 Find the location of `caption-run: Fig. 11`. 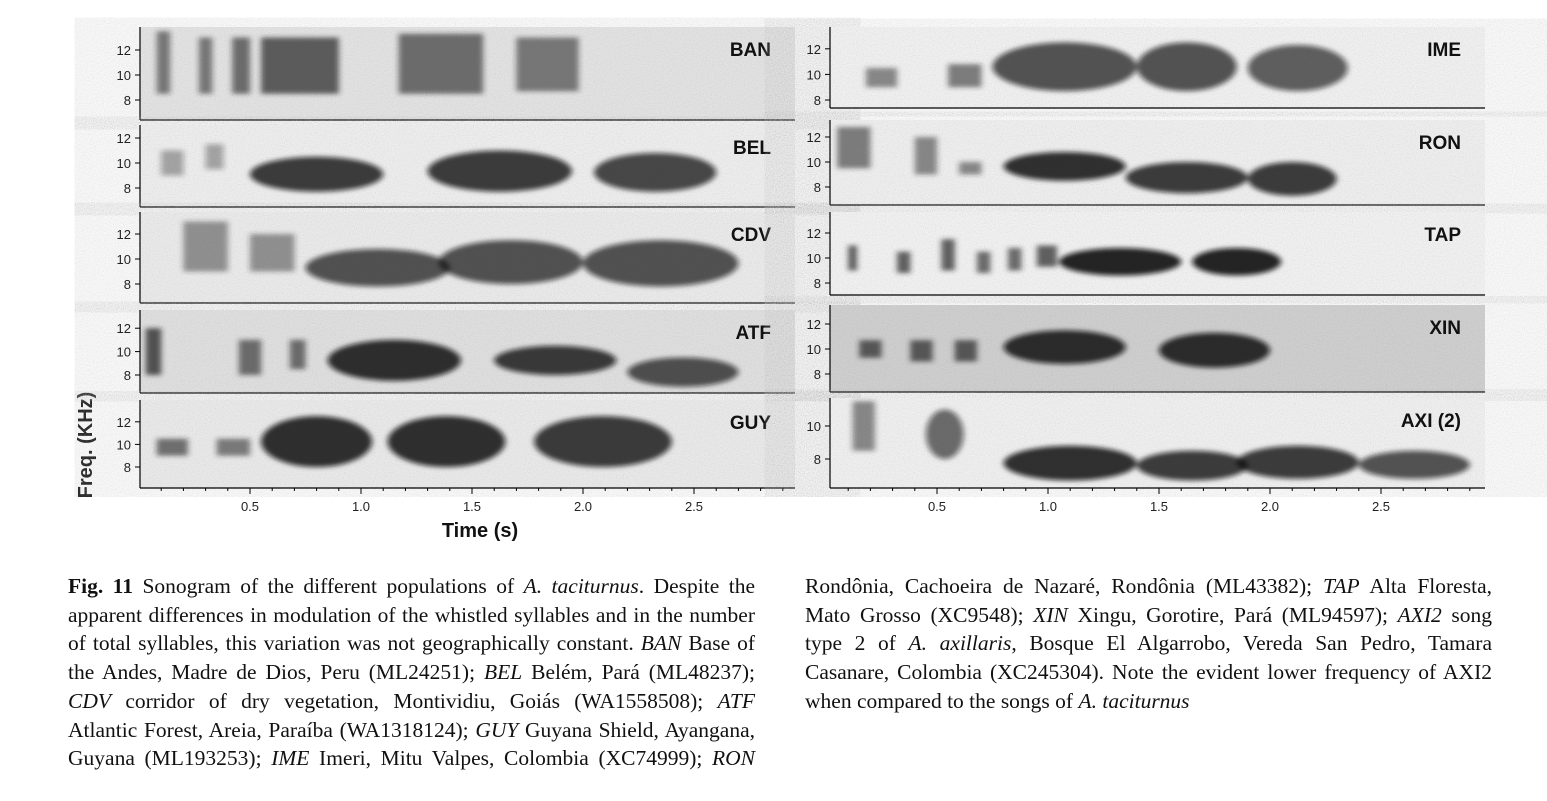

caption-run: Fig. 11 is located at coordinates (100, 586).